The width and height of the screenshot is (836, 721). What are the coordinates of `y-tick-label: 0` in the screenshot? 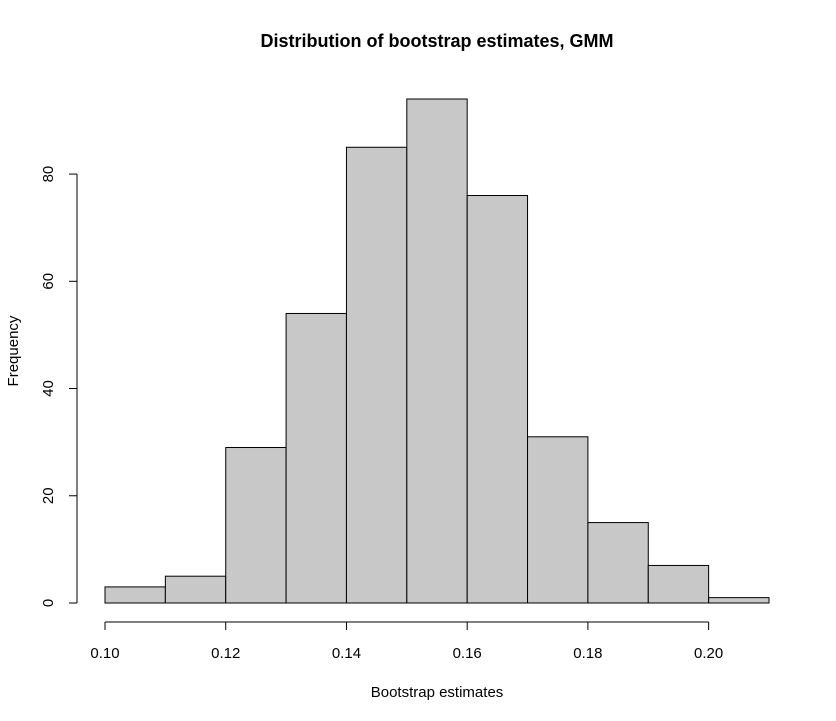 It's located at (48, 603).